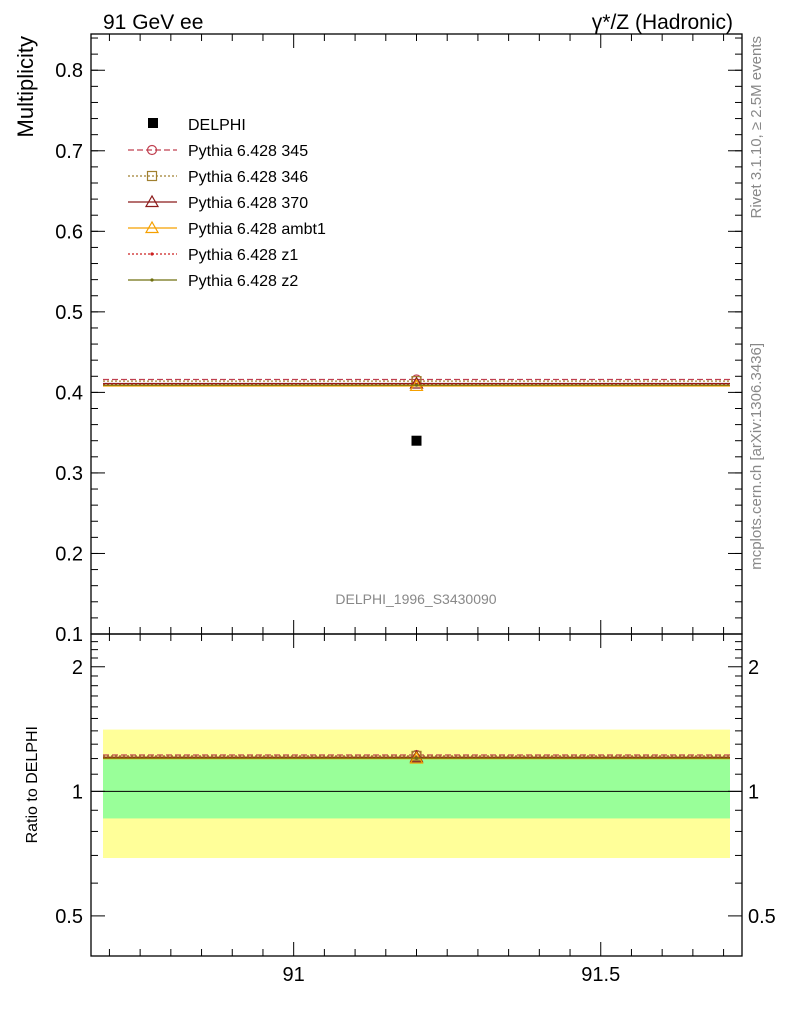 This screenshot has height=1024, width=786. What do you see at coordinates (69, 474) in the screenshot?
I see `main-ytick-label: 0.3` at bounding box center [69, 474].